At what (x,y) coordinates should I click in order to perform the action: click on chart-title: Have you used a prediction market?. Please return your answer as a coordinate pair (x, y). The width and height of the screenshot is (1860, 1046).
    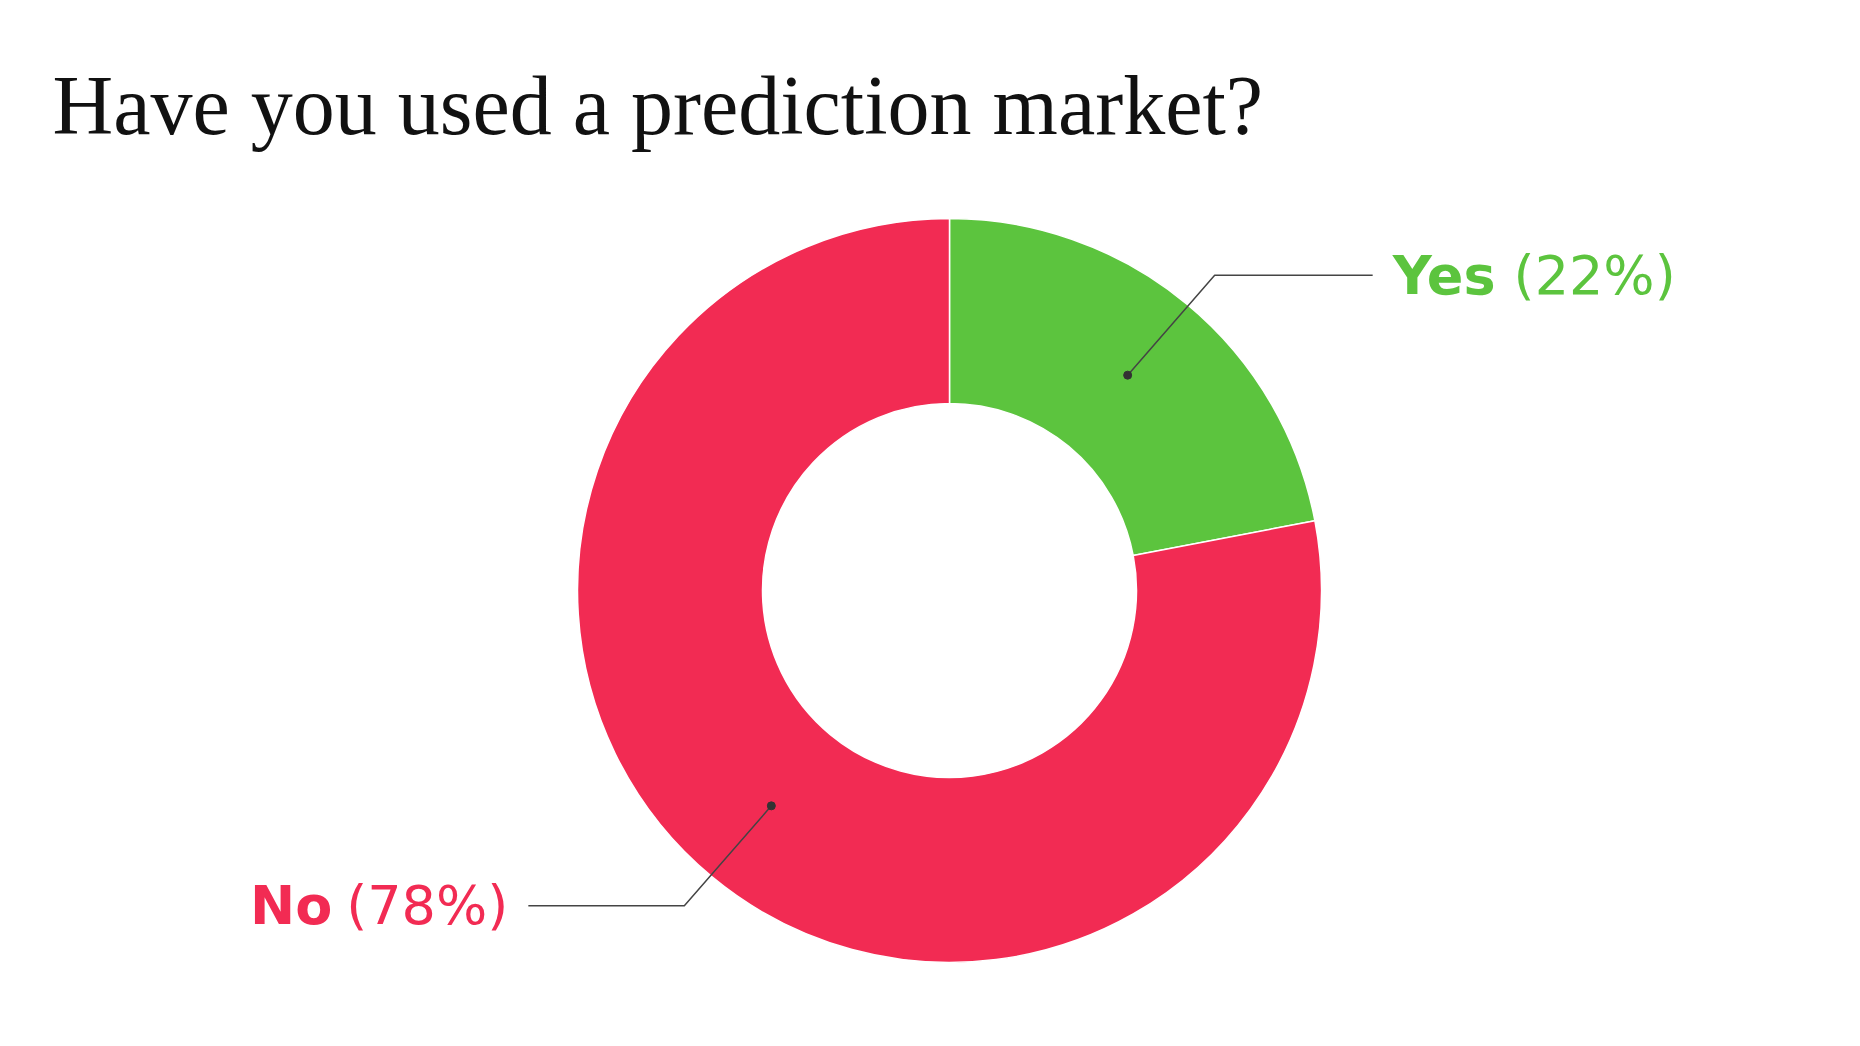
    Looking at the image, I should click on (658, 105).